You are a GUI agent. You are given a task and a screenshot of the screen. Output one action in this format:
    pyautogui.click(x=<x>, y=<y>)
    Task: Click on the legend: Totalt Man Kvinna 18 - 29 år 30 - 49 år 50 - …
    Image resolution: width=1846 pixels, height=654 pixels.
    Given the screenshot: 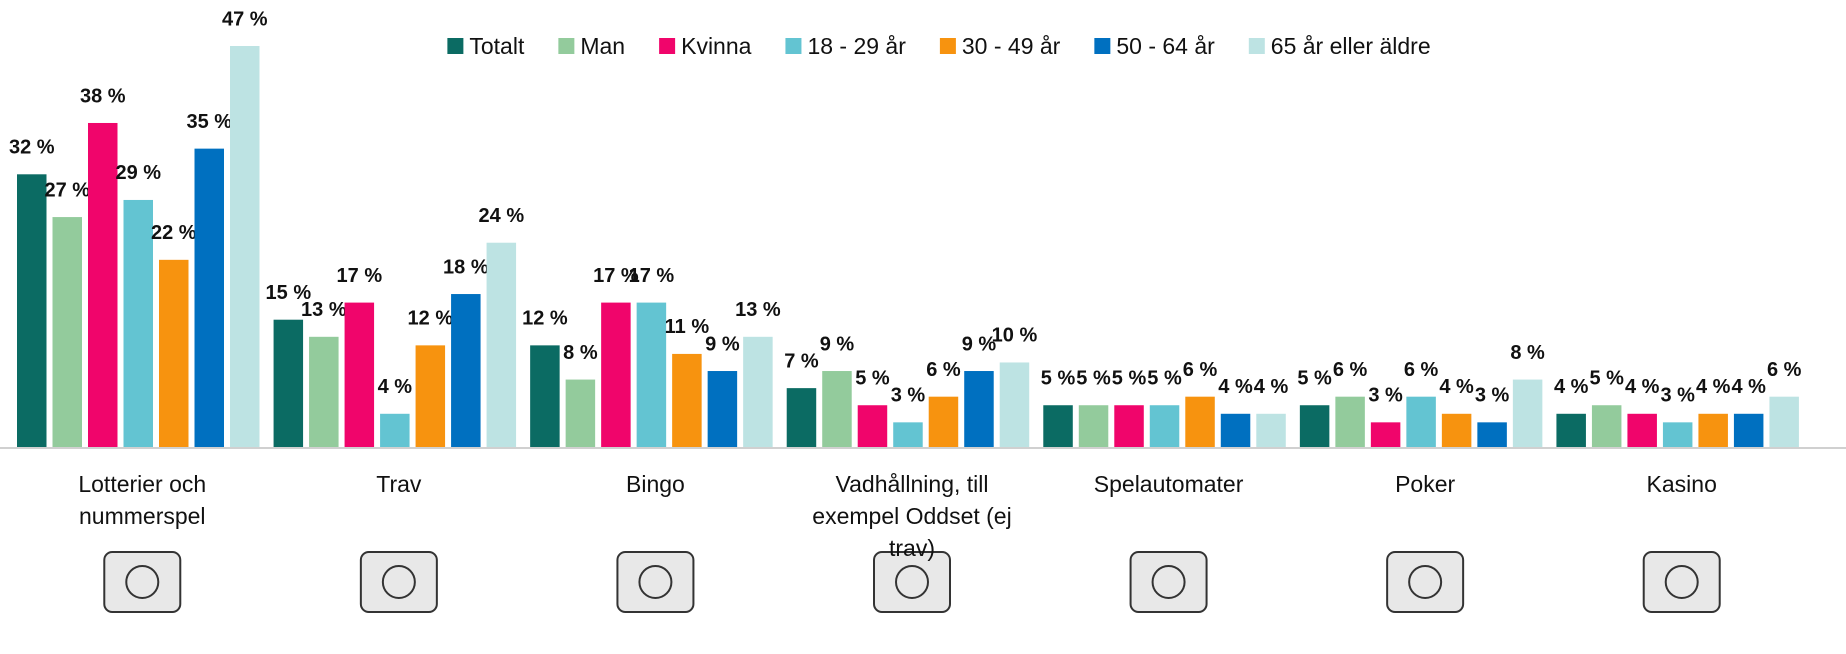 What is the action you would take?
    pyautogui.click(x=939, y=46)
    